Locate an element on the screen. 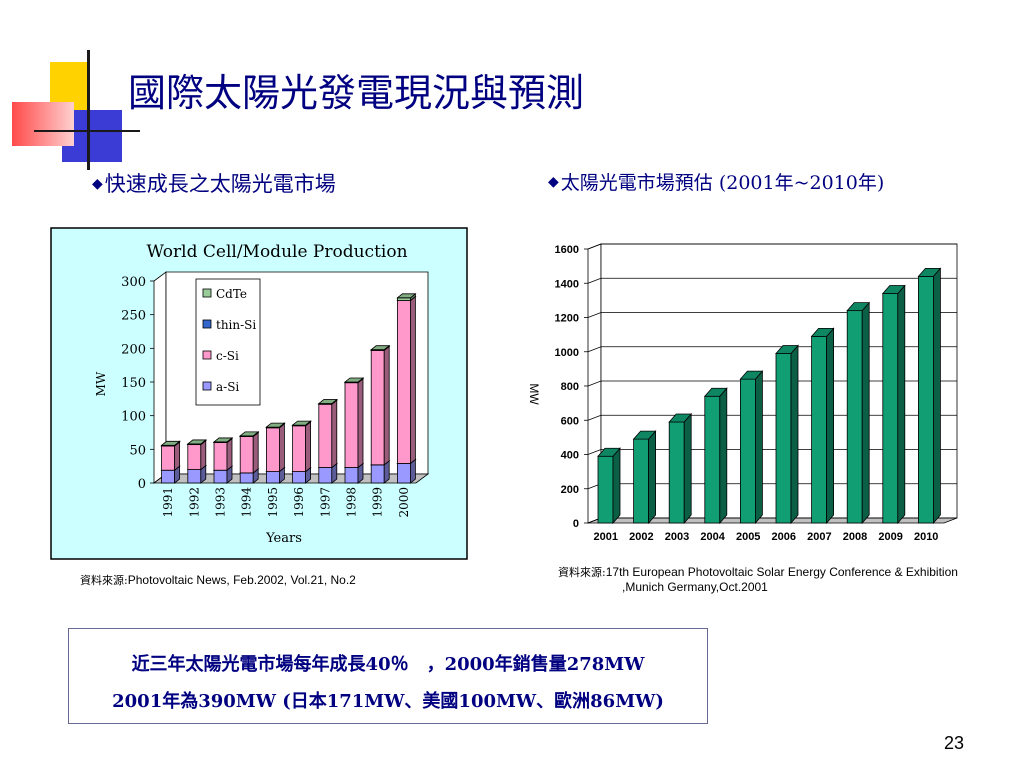  decorative-logo is located at coordinates (76, 110).